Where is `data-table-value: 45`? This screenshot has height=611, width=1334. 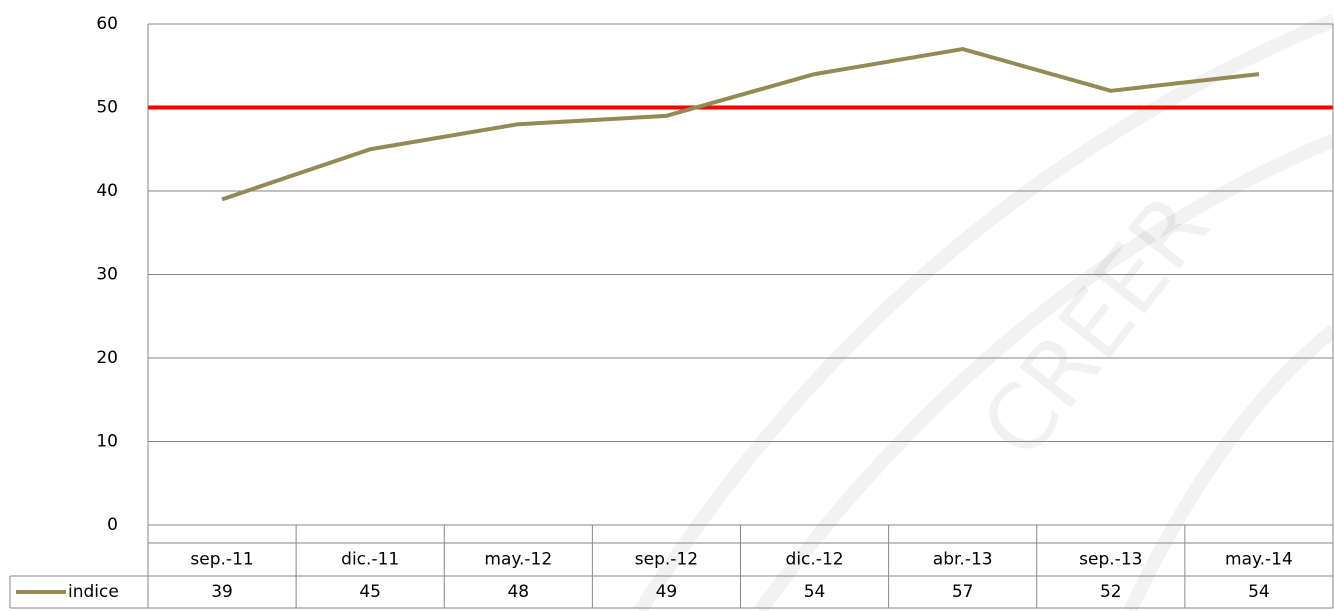
data-table-value: 45 is located at coordinates (370, 592).